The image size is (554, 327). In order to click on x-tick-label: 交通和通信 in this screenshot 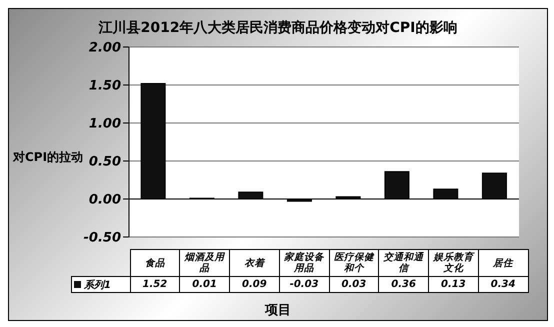, I will do `click(403, 263)`.